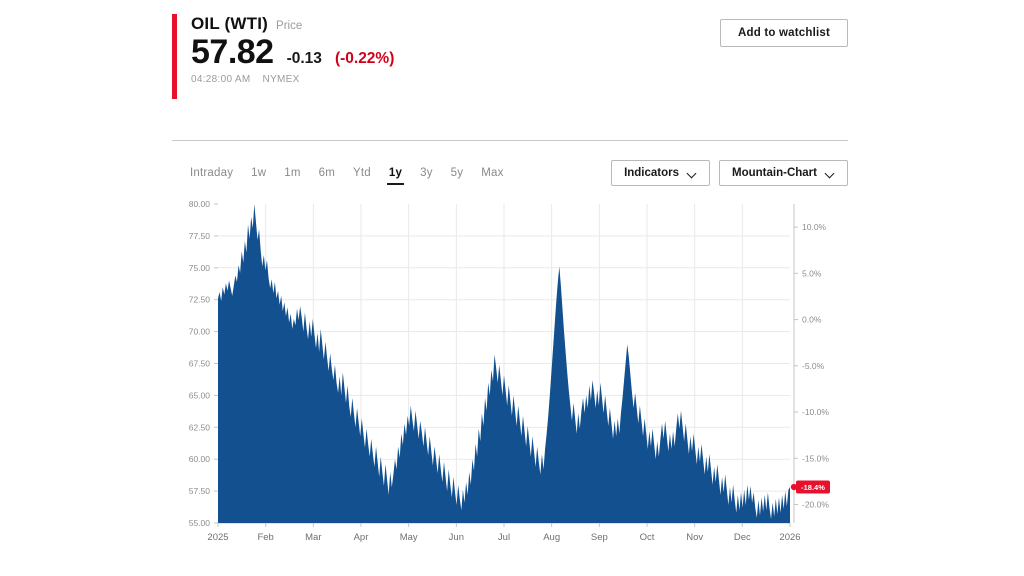 This screenshot has width=1024, height=576. Describe the element at coordinates (200, 332) in the screenshot. I see `y-axis-label: 70.00` at that location.